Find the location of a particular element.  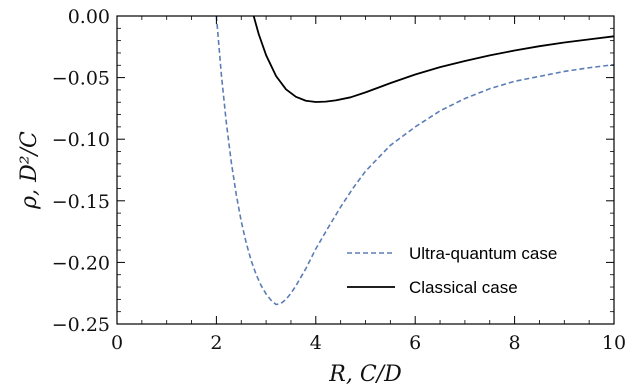

y-tick-label: −0.05 is located at coordinates (81, 79).